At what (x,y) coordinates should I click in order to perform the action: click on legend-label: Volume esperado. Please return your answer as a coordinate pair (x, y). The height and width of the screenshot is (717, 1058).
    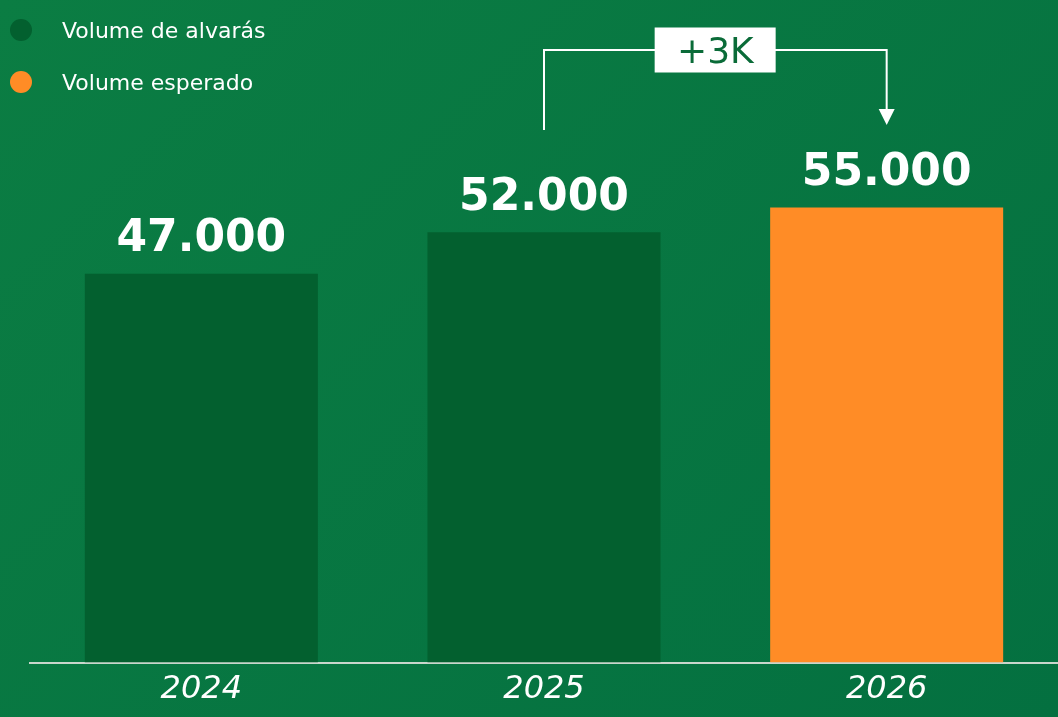
    Looking at the image, I should click on (158, 82).